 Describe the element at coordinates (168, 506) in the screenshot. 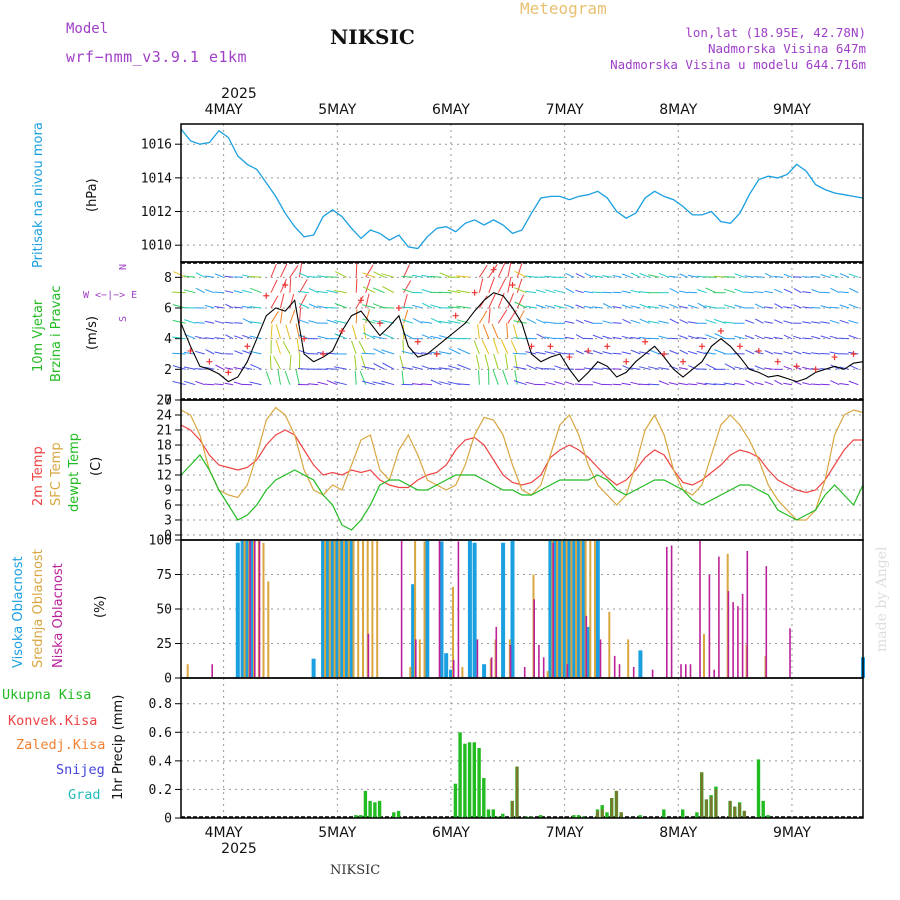

I see `y-tick-label: 6` at that location.